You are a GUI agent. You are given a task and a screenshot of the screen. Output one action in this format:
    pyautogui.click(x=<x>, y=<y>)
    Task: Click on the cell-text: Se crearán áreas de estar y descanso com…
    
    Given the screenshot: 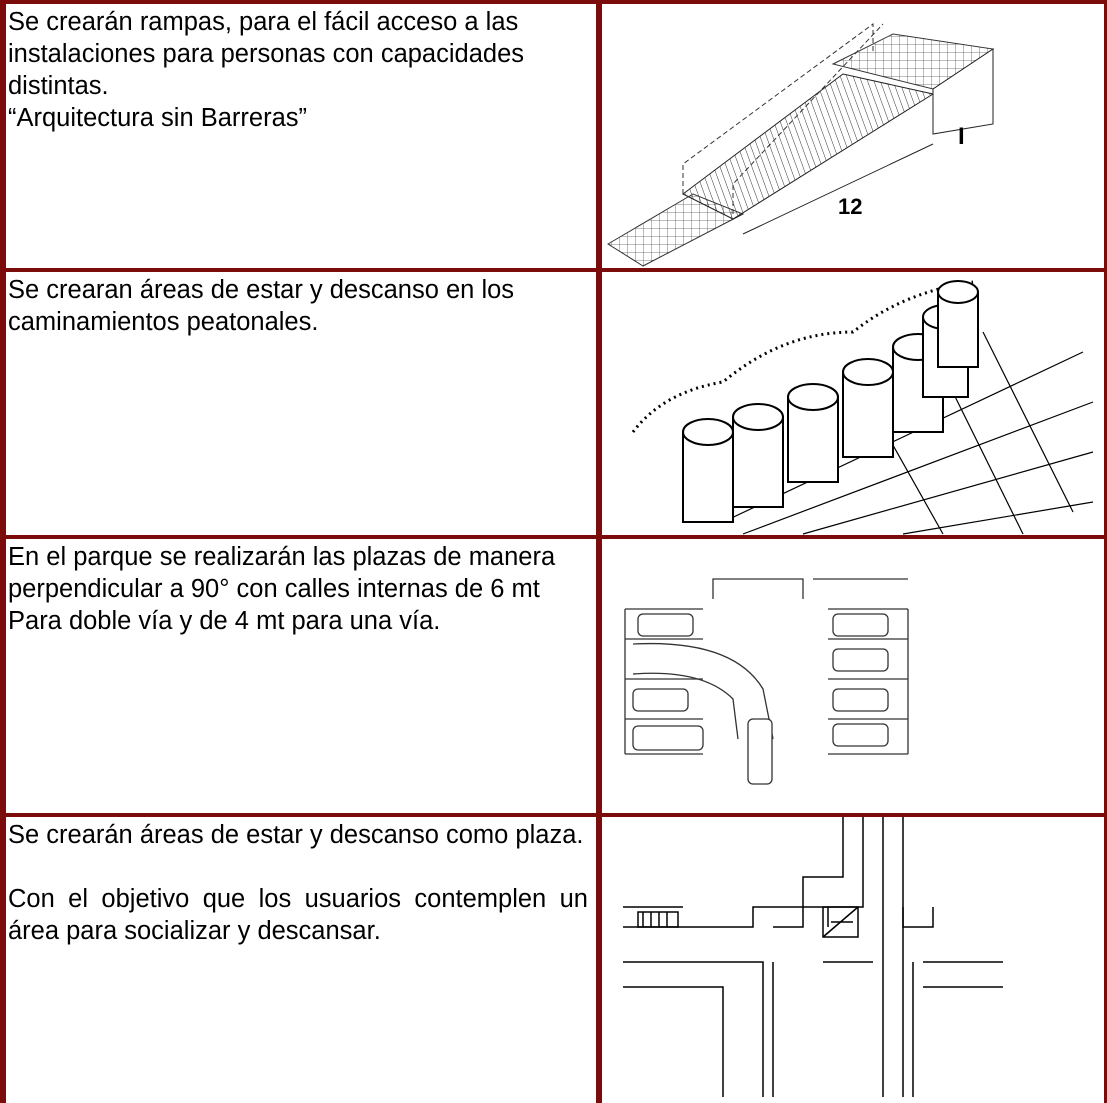 What is the action you would take?
    pyautogui.click(x=298, y=883)
    